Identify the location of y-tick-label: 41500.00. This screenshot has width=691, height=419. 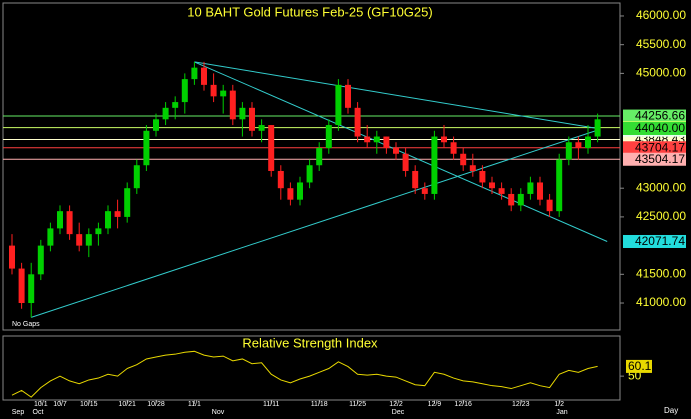
(661, 273).